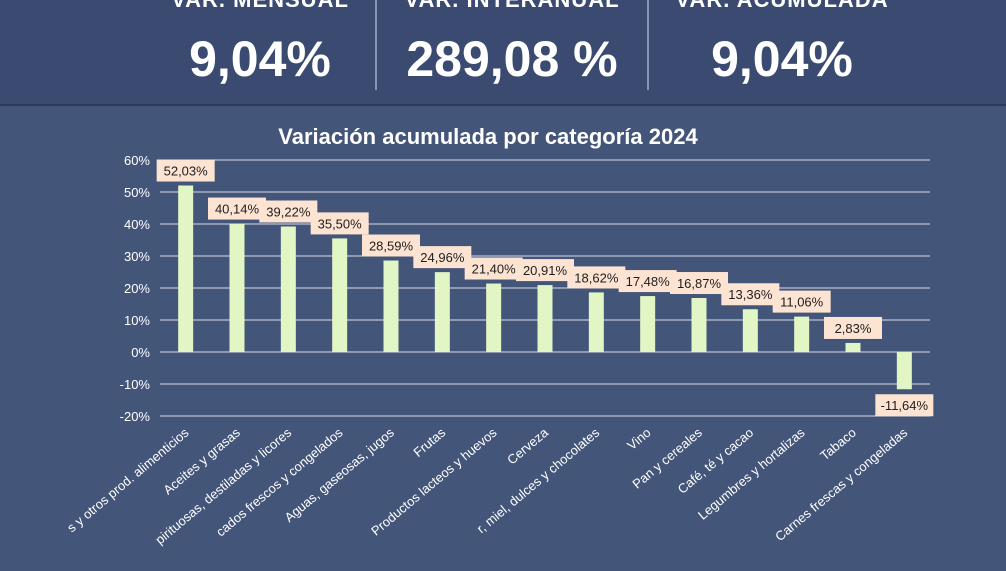 The height and width of the screenshot is (571, 1006). I want to click on kpi-accumulated-value: 9,04%, so click(782, 59).